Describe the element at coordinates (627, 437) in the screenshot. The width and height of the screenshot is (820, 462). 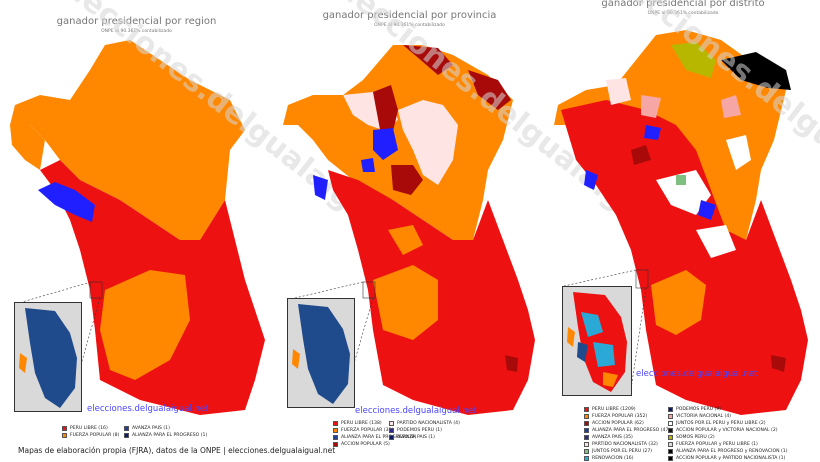
I see `legend-item: AVANZA PAIS (35)` at that location.